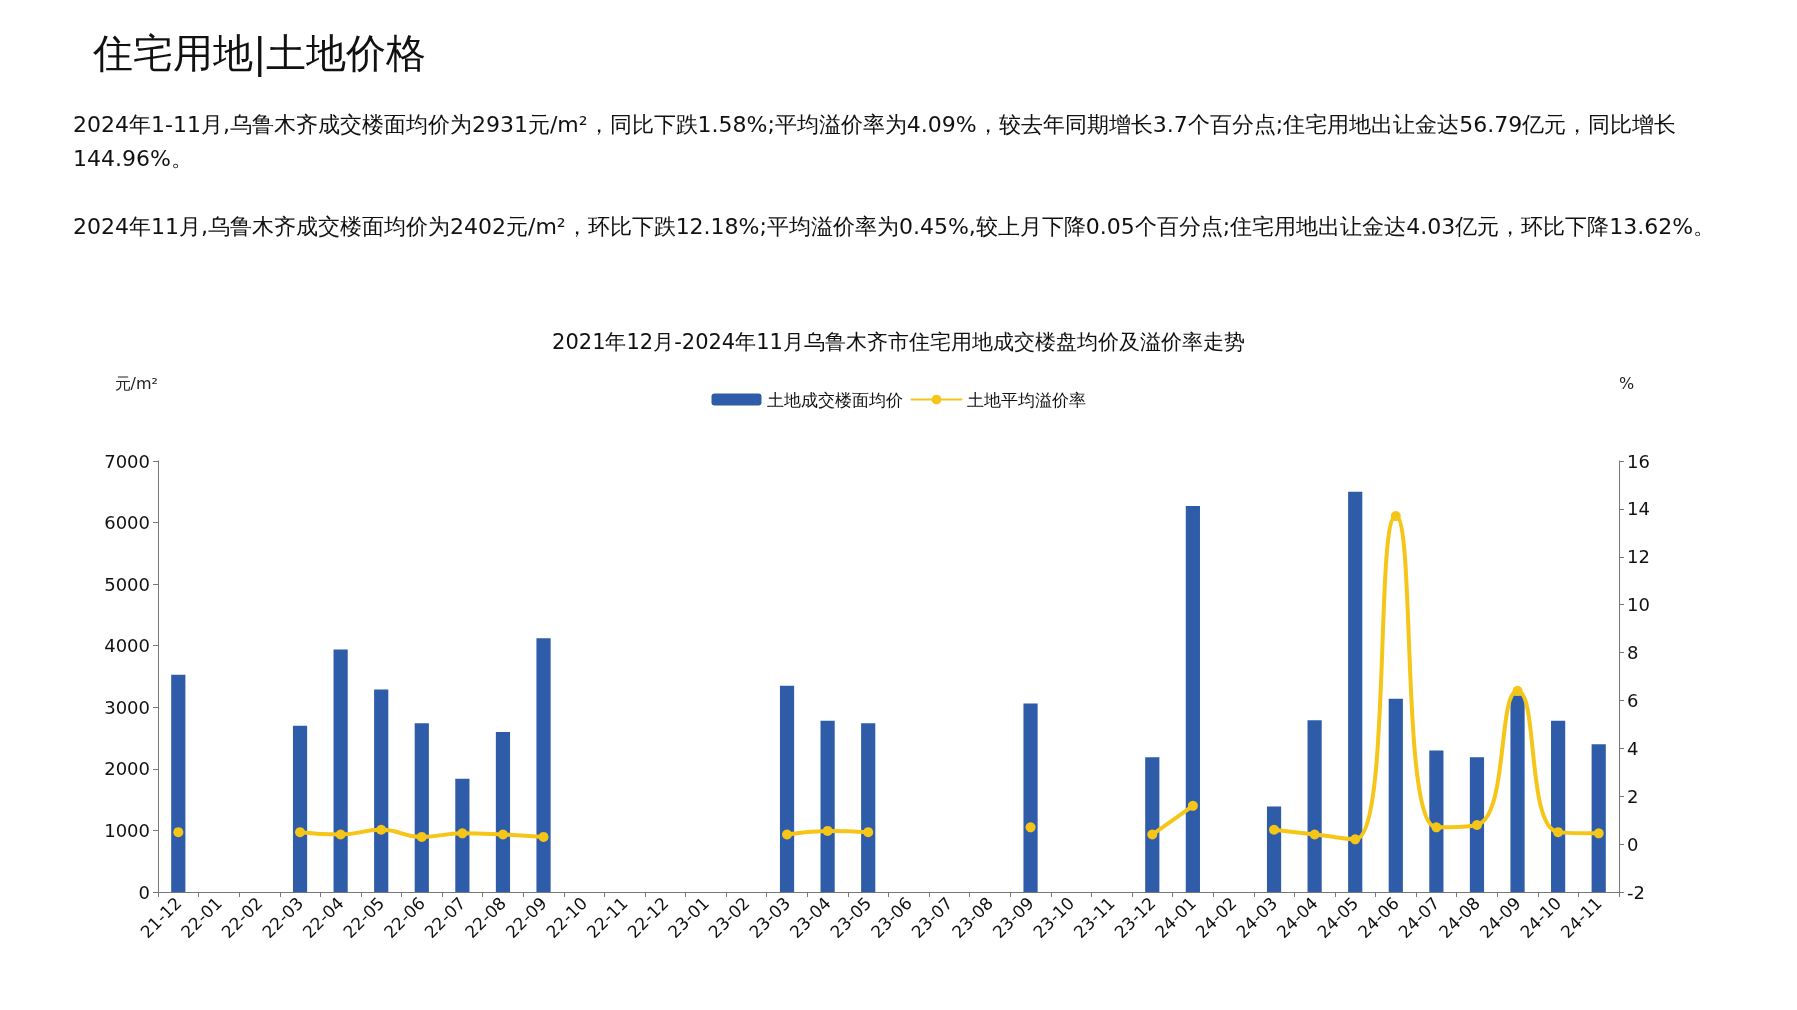 The height and width of the screenshot is (1010, 1797). Describe the element at coordinates (1638, 605) in the screenshot. I see `y2-tick-label: 10` at that location.